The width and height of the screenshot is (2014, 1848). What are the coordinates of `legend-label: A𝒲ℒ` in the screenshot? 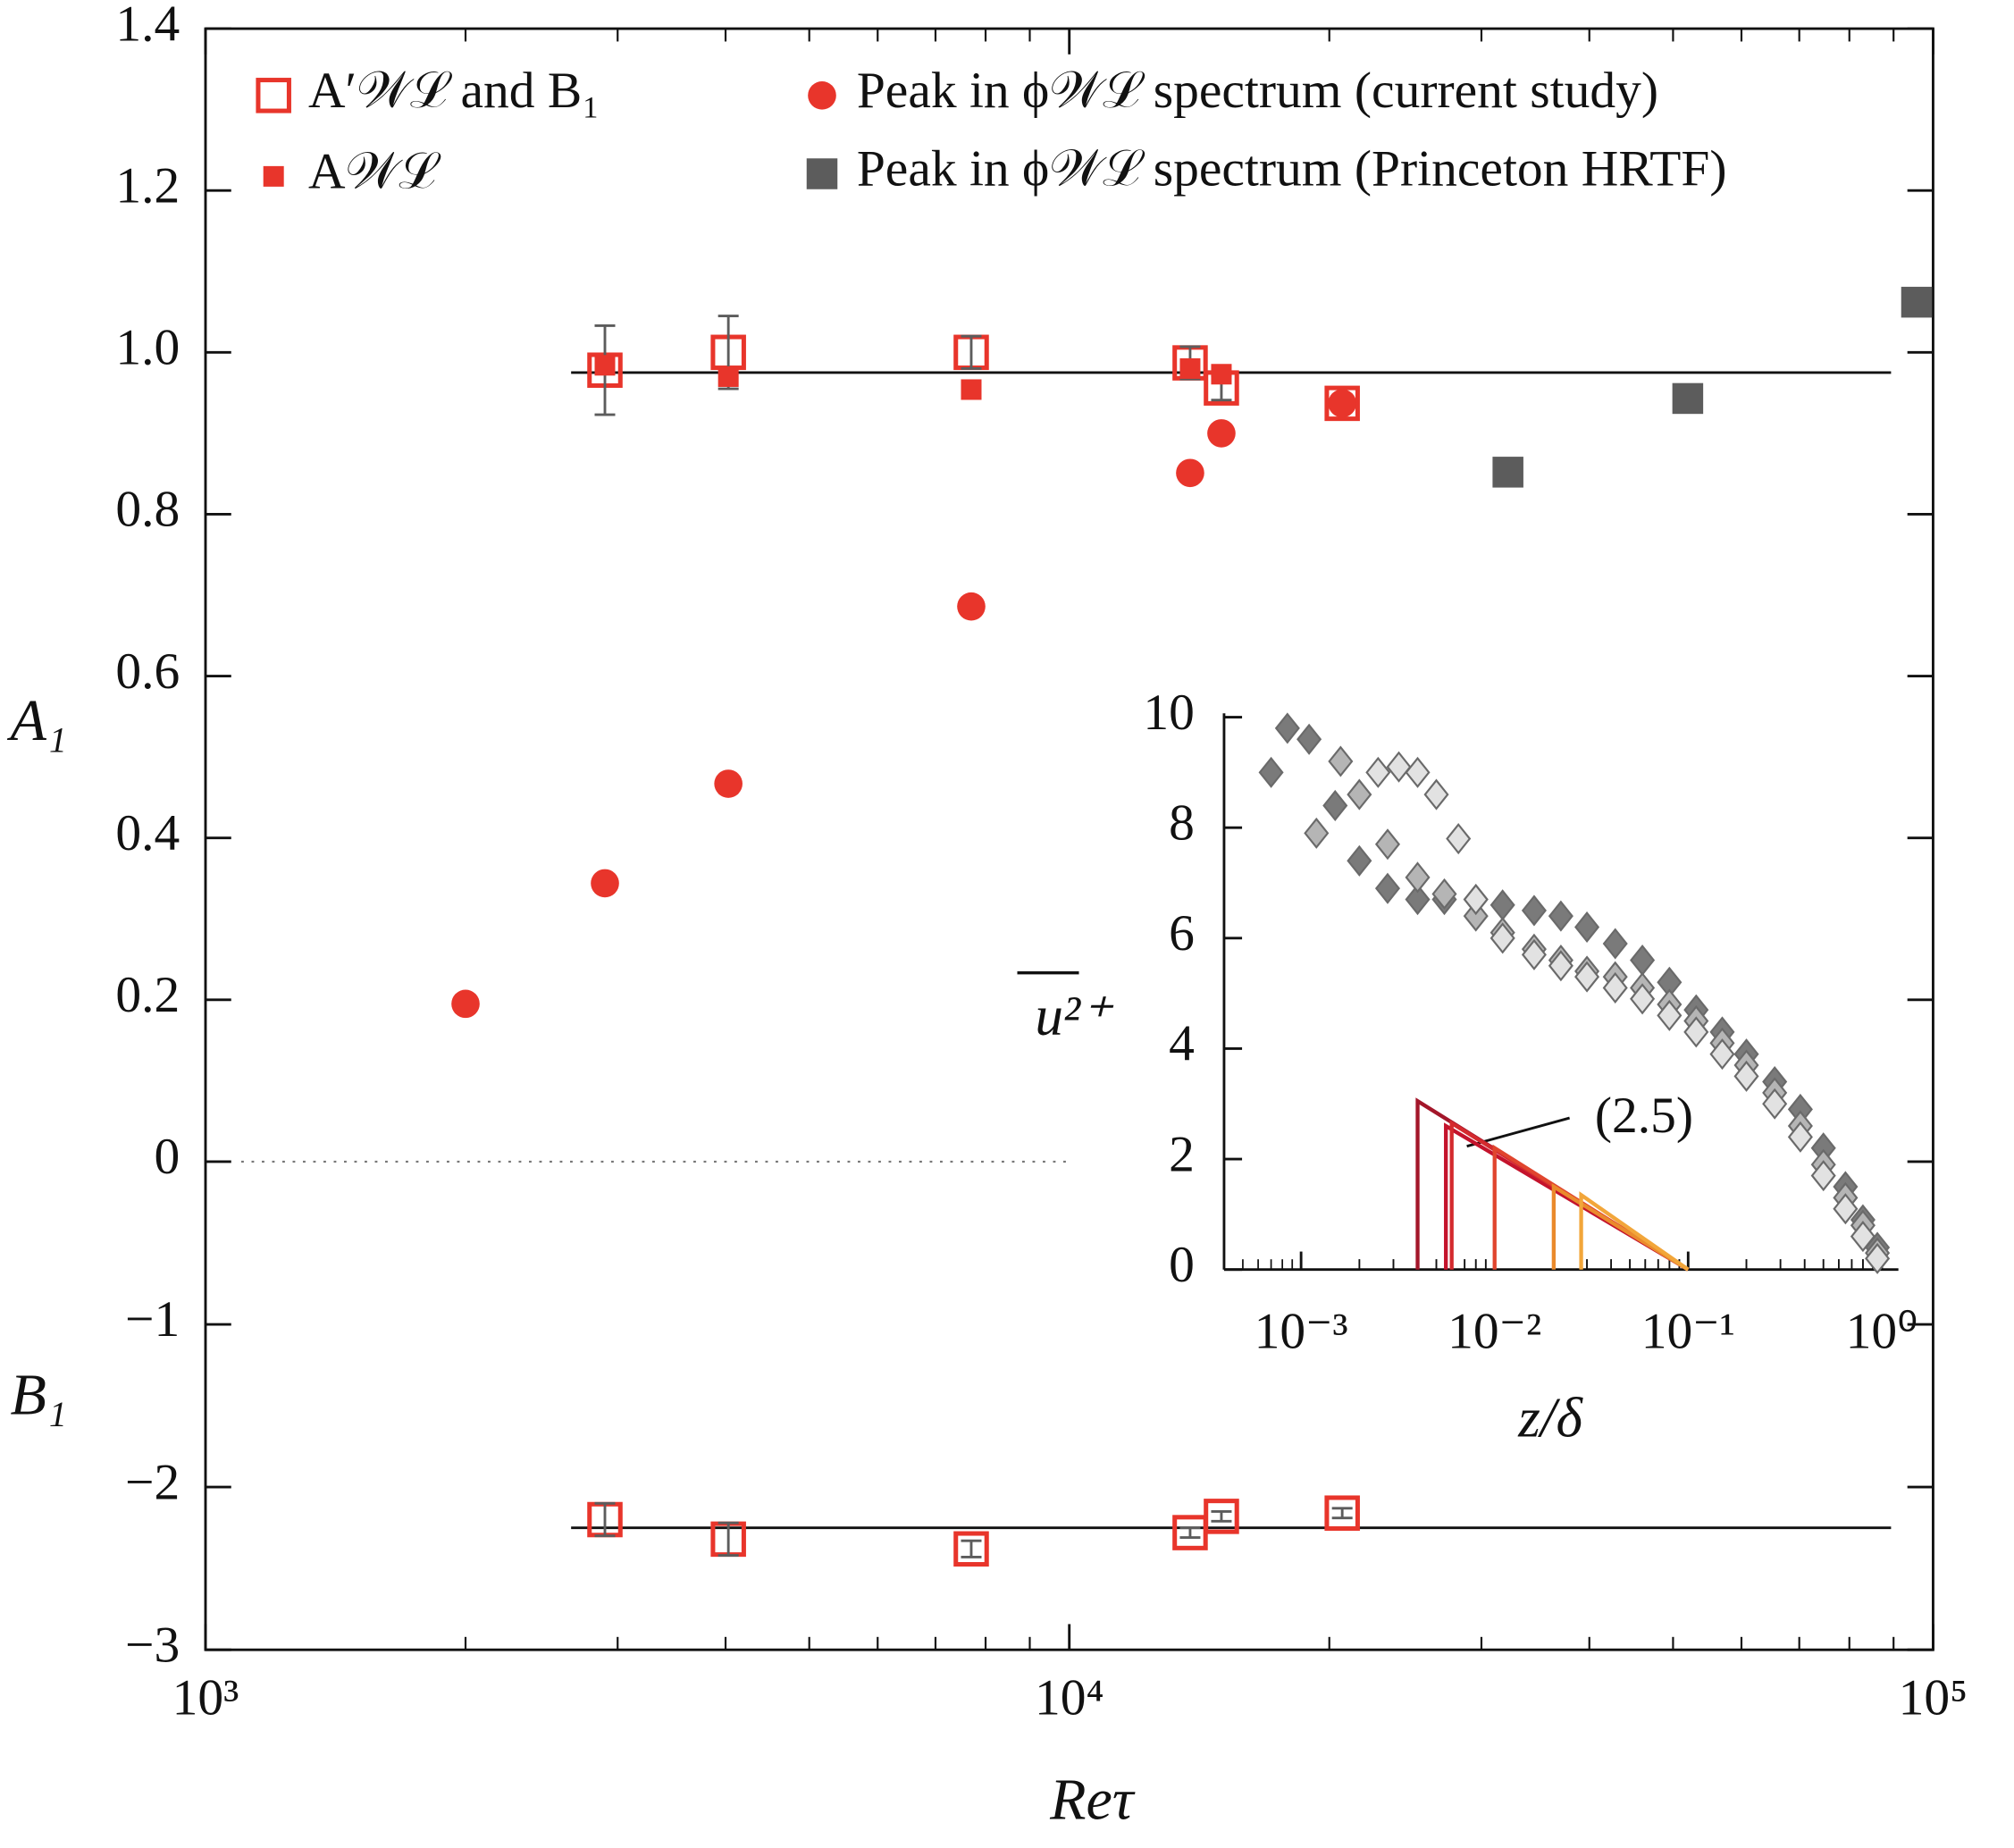 It's located at (374, 172).